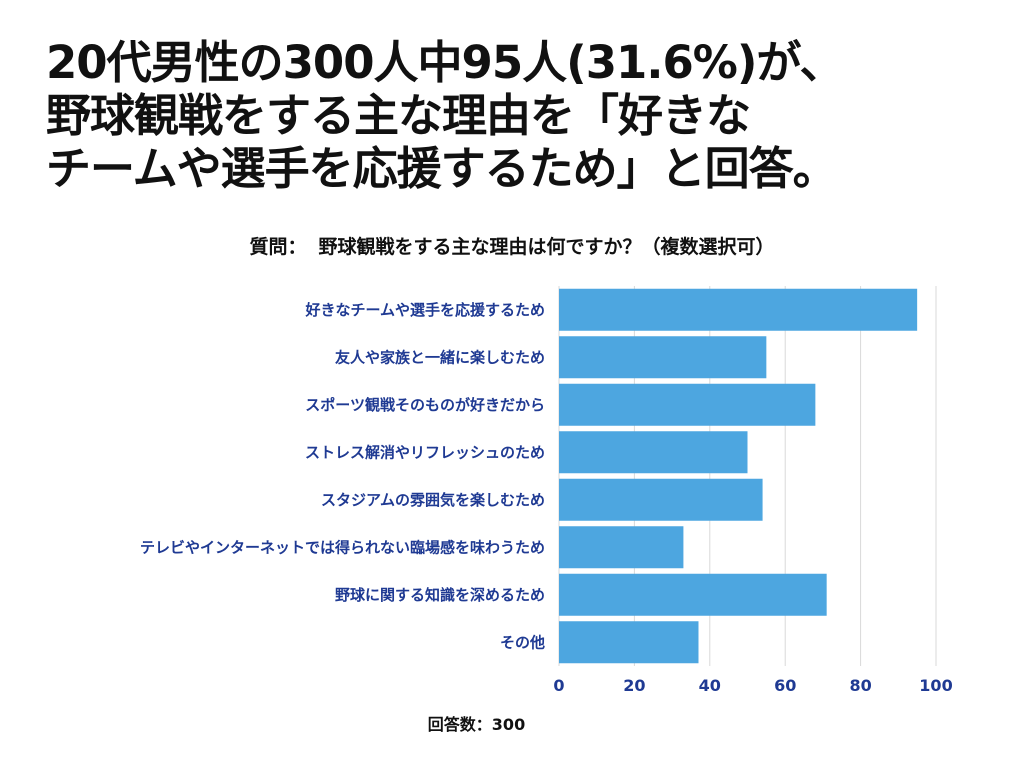  I want to click on headline-line-3: チームや選手を応援するため」と回答。, so click(442, 168).